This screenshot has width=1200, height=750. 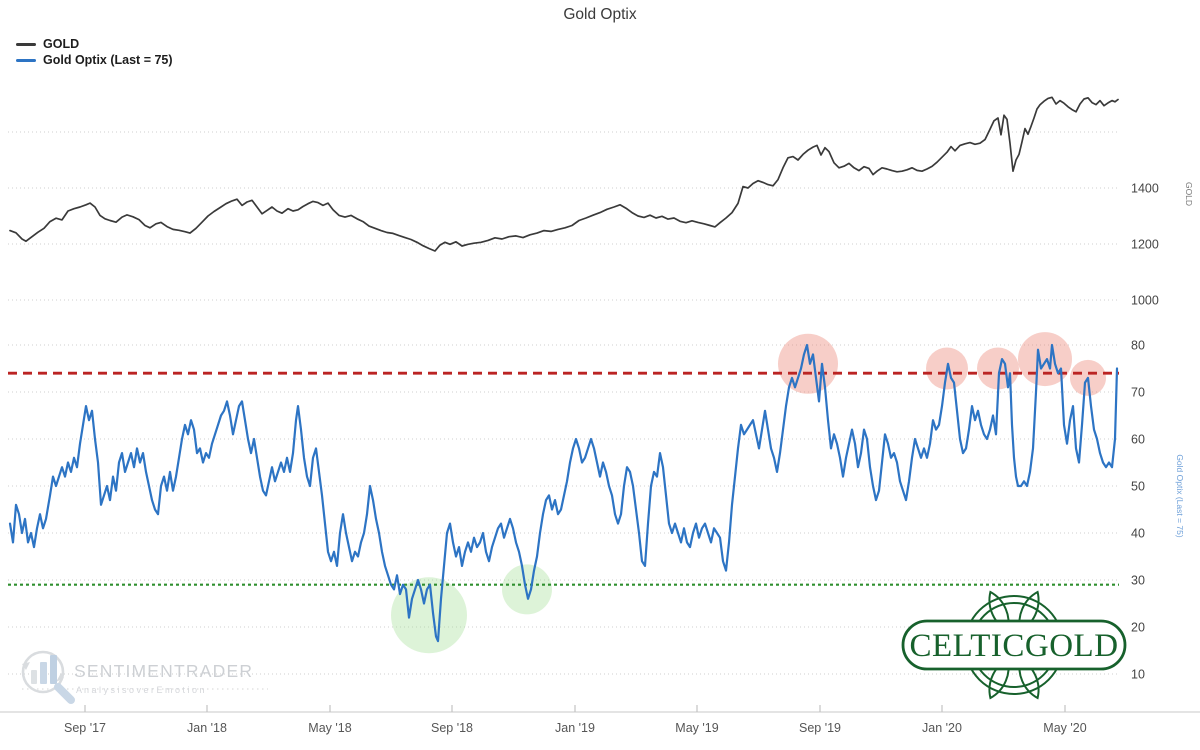 I want to click on gold-line-swatch, so click(x=26, y=44).